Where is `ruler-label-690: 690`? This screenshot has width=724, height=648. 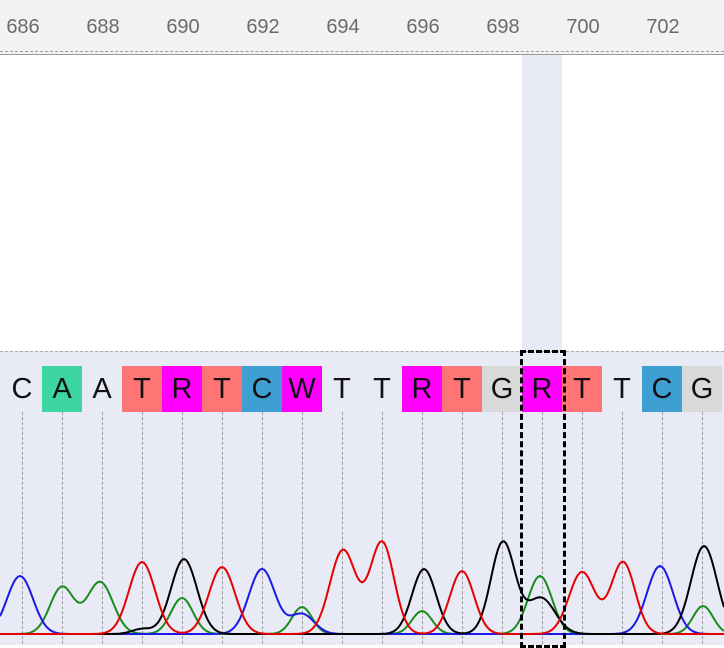
ruler-label-690: 690 is located at coordinates (183, 27).